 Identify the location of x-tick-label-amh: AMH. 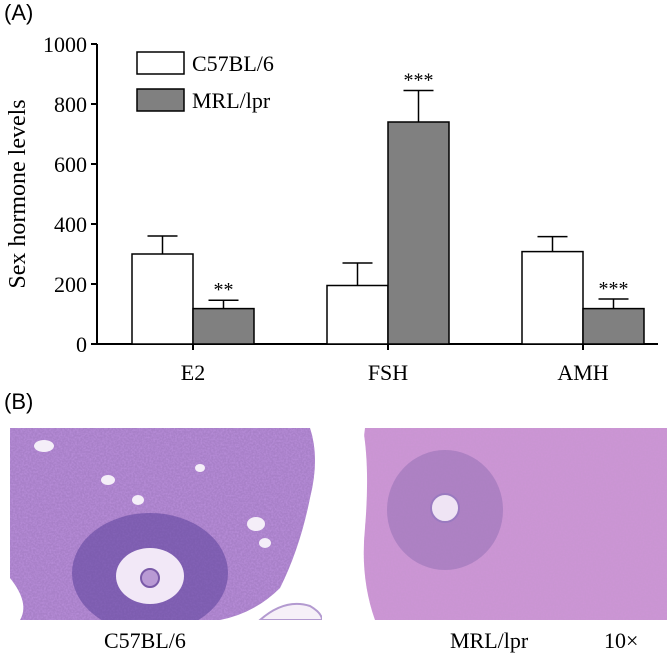
(582, 372).